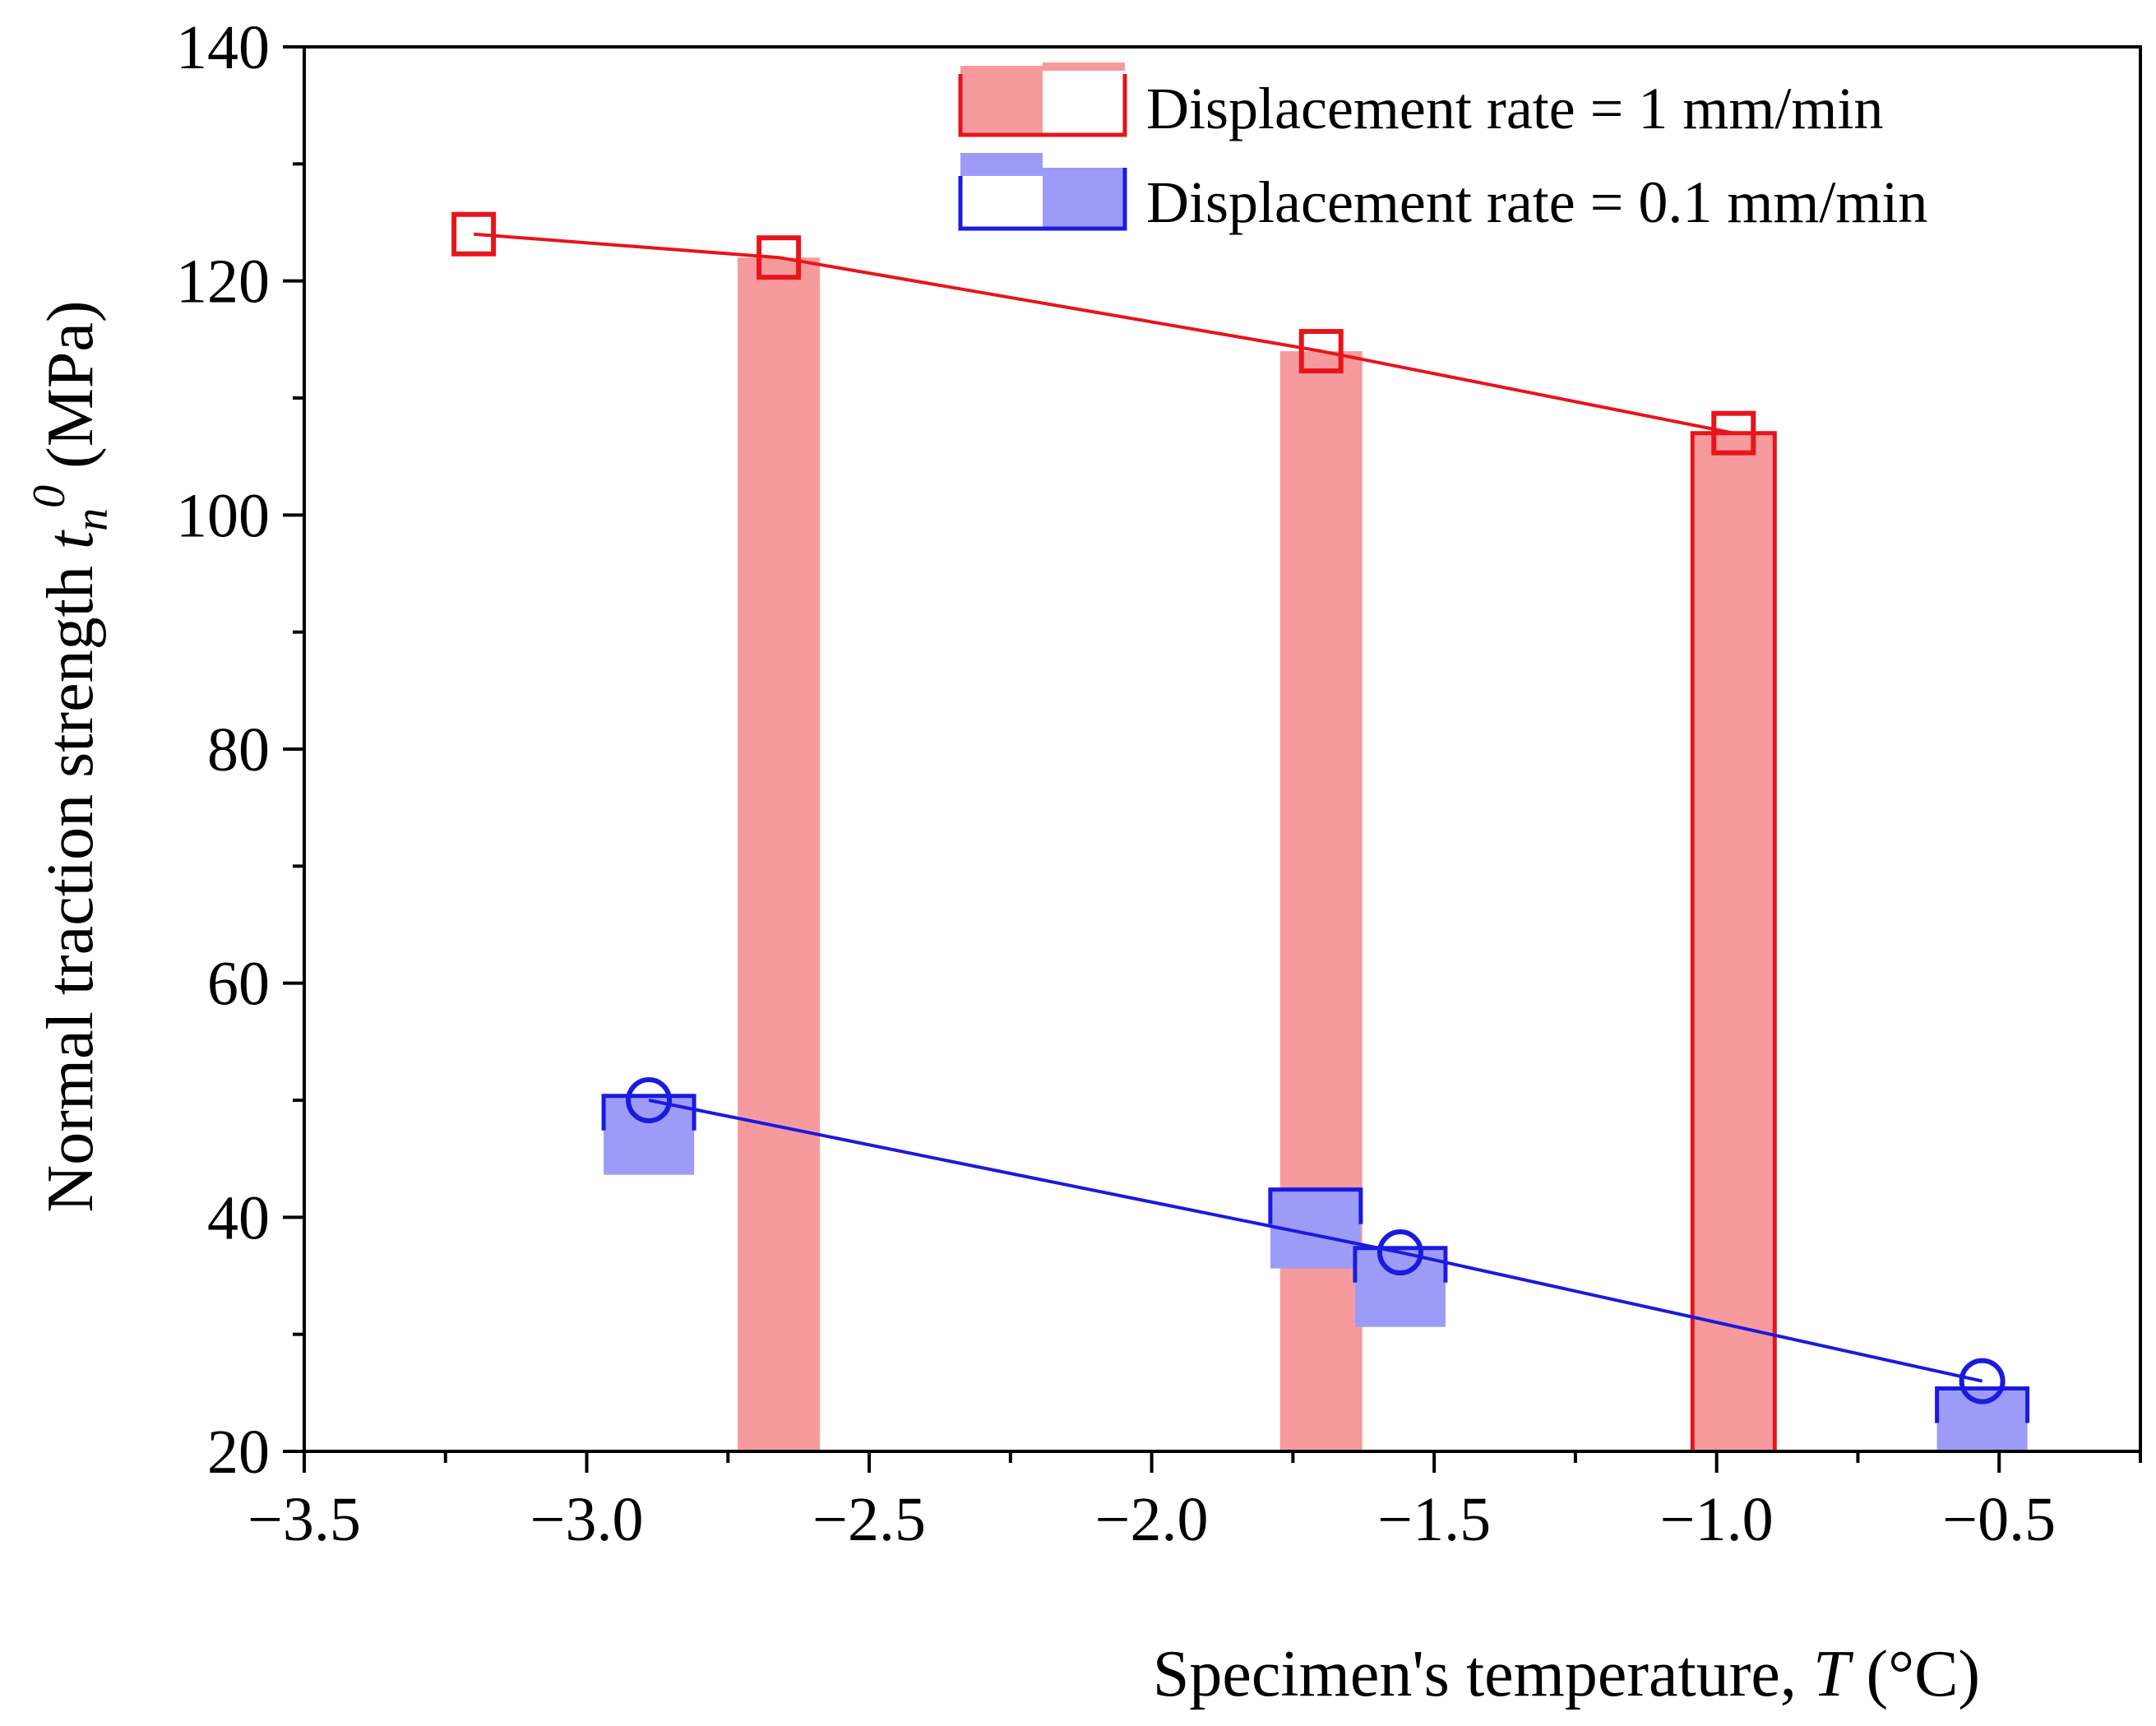 This screenshot has height=1726, width=2156. I want to click on y-tick-label-5: 120, so click(223, 282).